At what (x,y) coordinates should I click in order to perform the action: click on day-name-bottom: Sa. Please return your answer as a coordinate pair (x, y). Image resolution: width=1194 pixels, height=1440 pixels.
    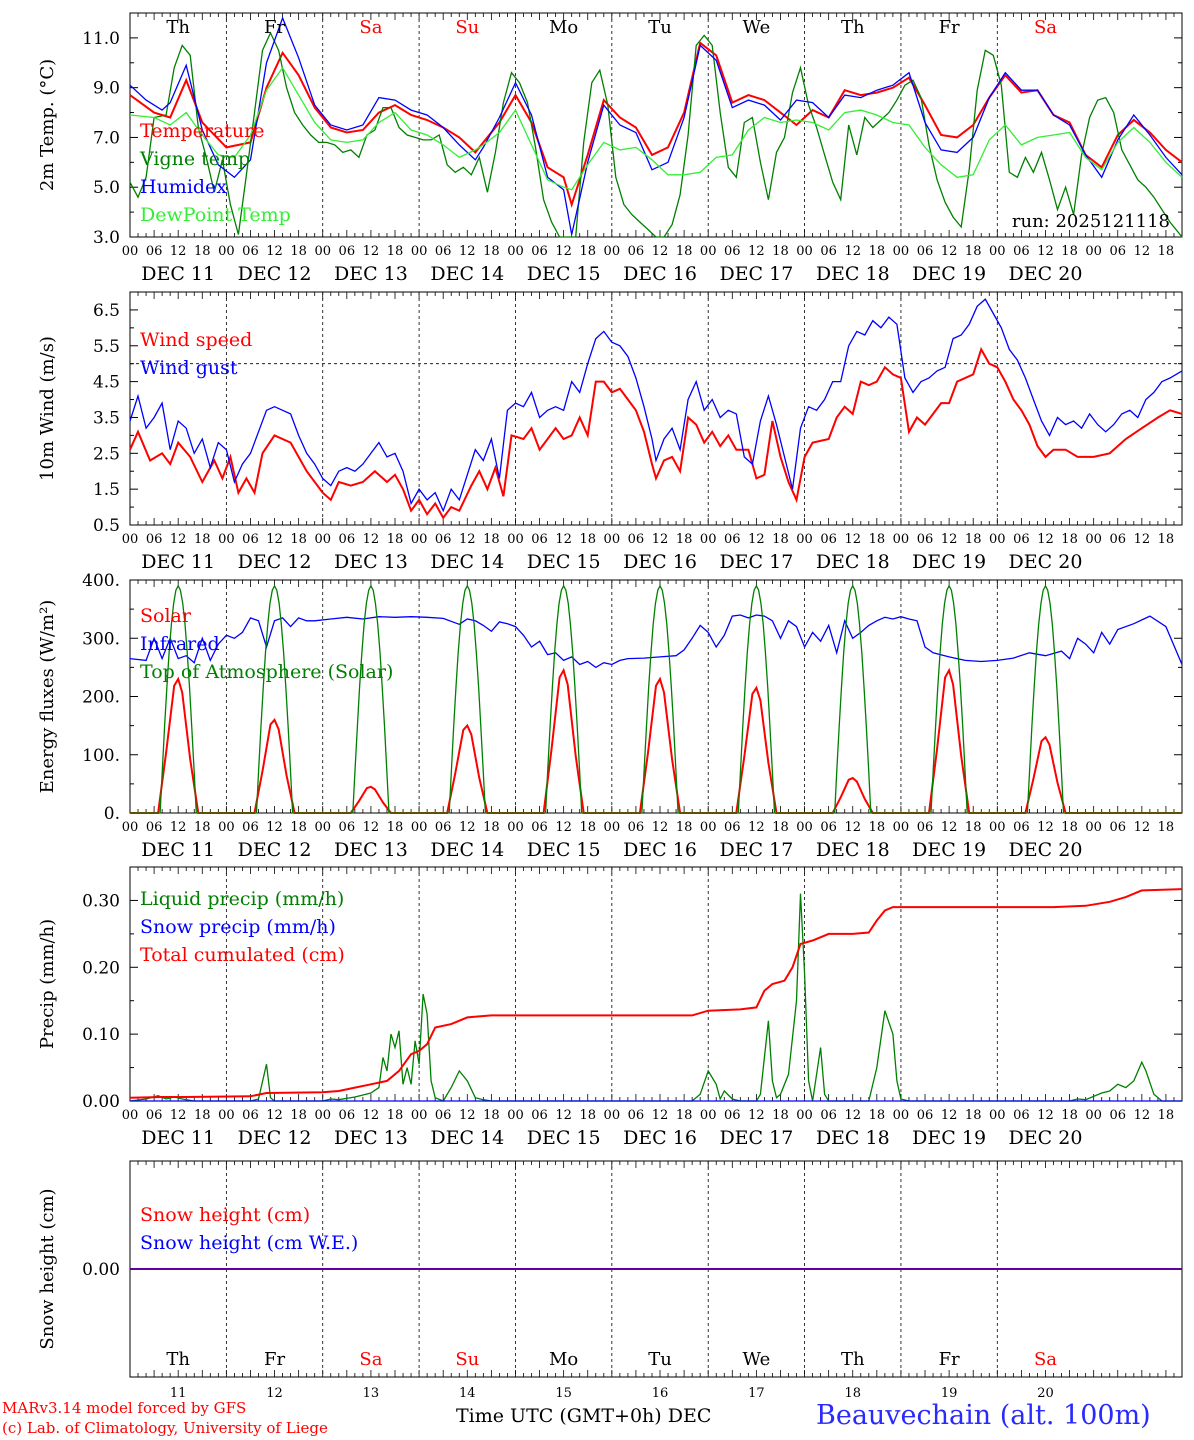
    Looking at the image, I should click on (370, 1359).